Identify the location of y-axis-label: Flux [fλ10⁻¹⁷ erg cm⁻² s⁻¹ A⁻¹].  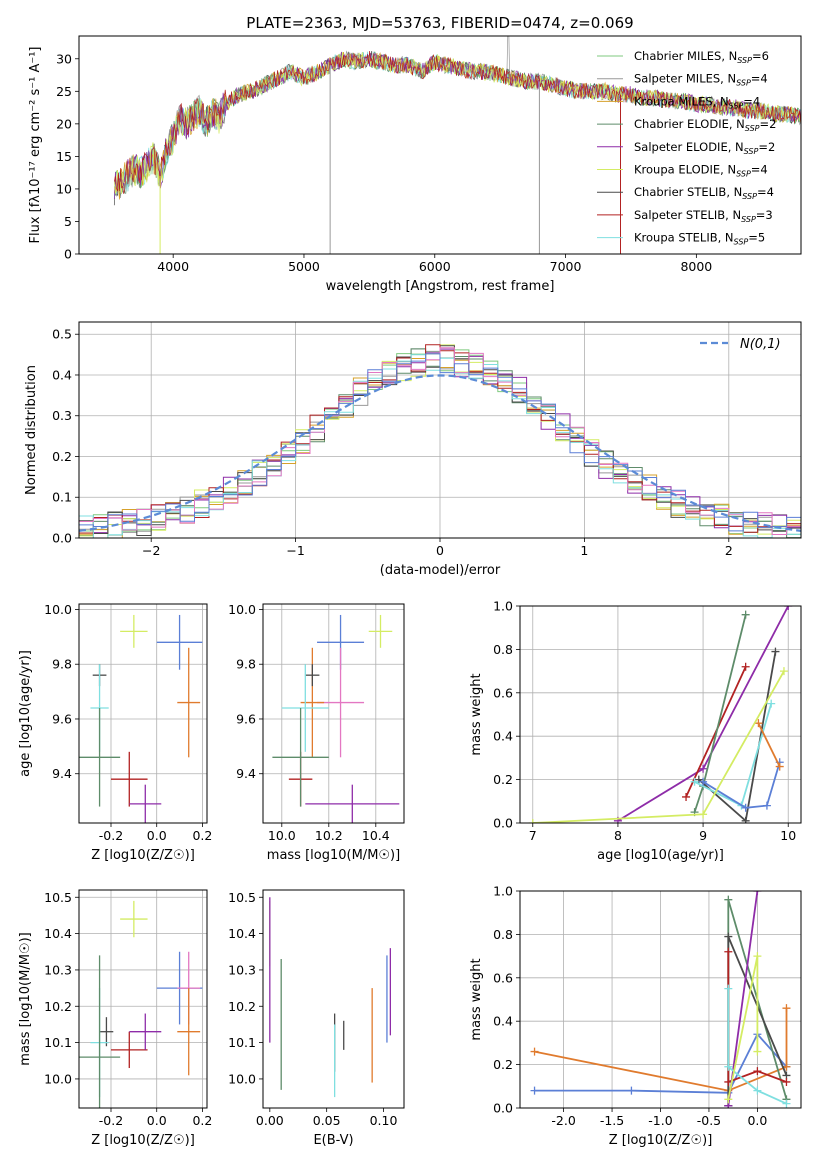
(35, 145).